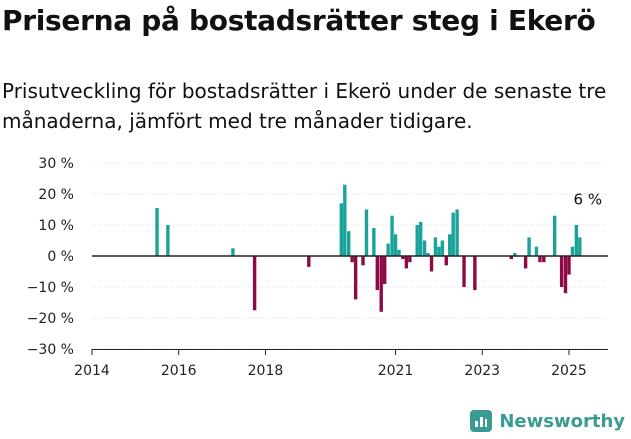 The image size is (631, 439). What do you see at coordinates (266, 371) in the screenshot?
I see `x-tick-label: 2018` at bounding box center [266, 371].